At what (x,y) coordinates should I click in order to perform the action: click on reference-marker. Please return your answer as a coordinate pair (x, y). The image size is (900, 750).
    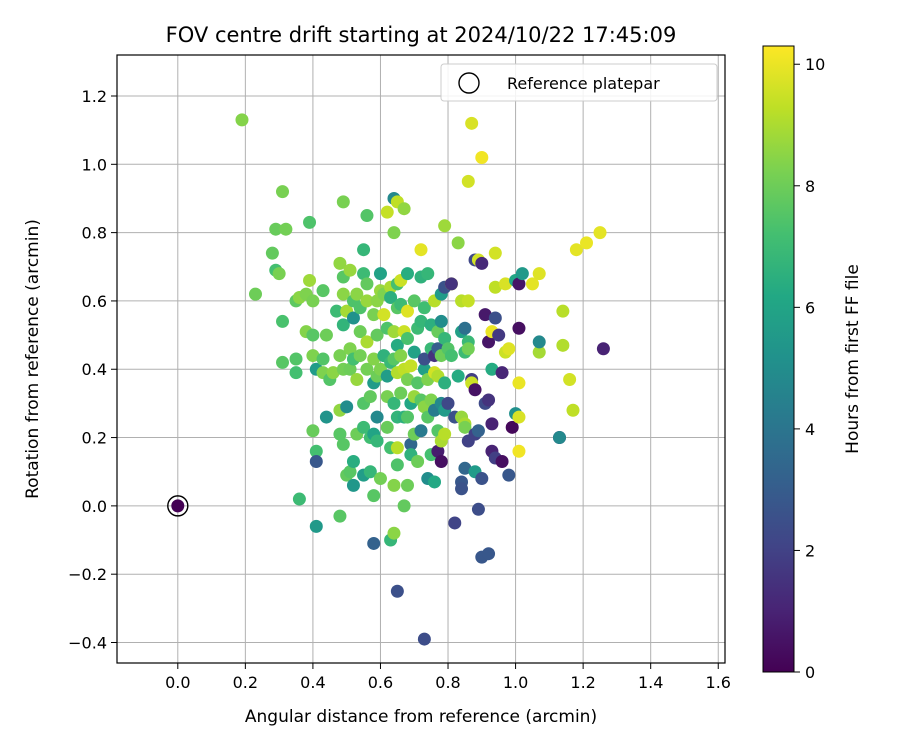
    Looking at the image, I should click on (178, 506).